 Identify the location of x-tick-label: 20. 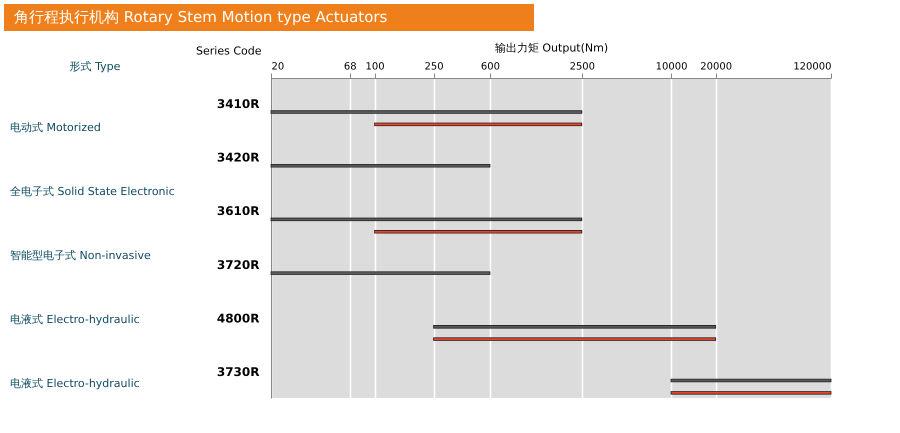
(278, 67).